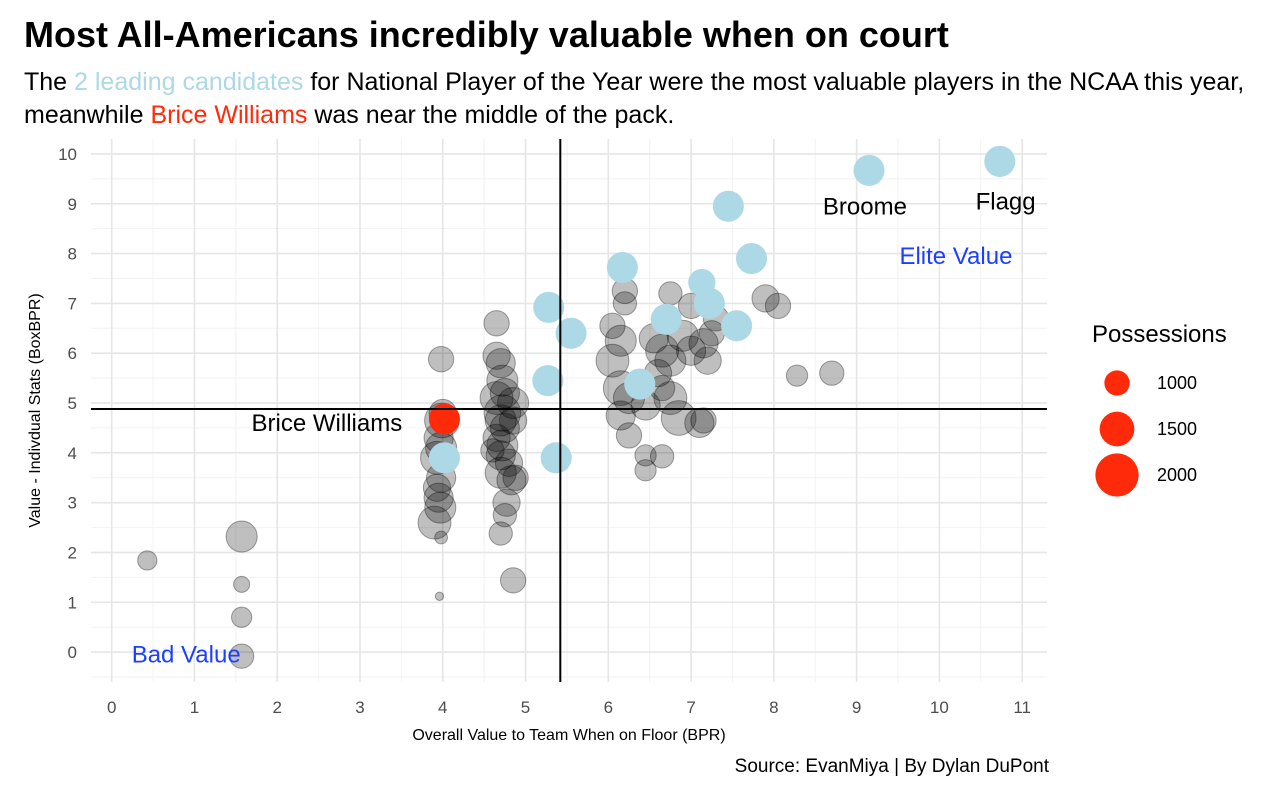 The width and height of the screenshot is (1276, 788). Describe the element at coordinates (111, 707) in the screenshot. I see `x-tick-label: 0` at that location.